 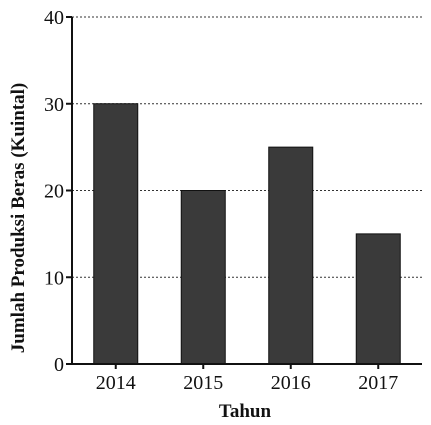 I want to click on y-tick-label: 0, so click(x=59, y=365).